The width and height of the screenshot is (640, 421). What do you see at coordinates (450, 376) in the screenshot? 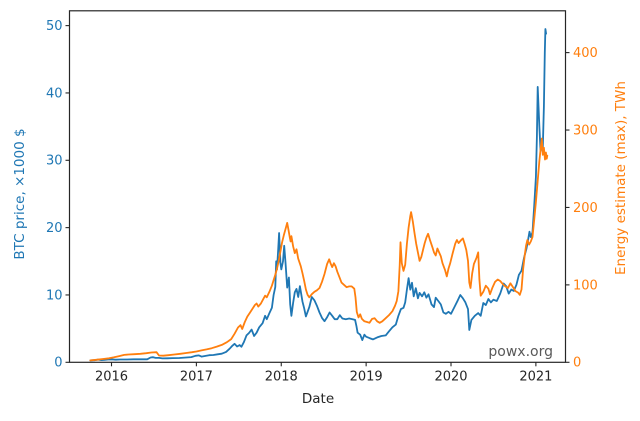
I see `x-tick-label: 2020` at bounding box center [450, 376].